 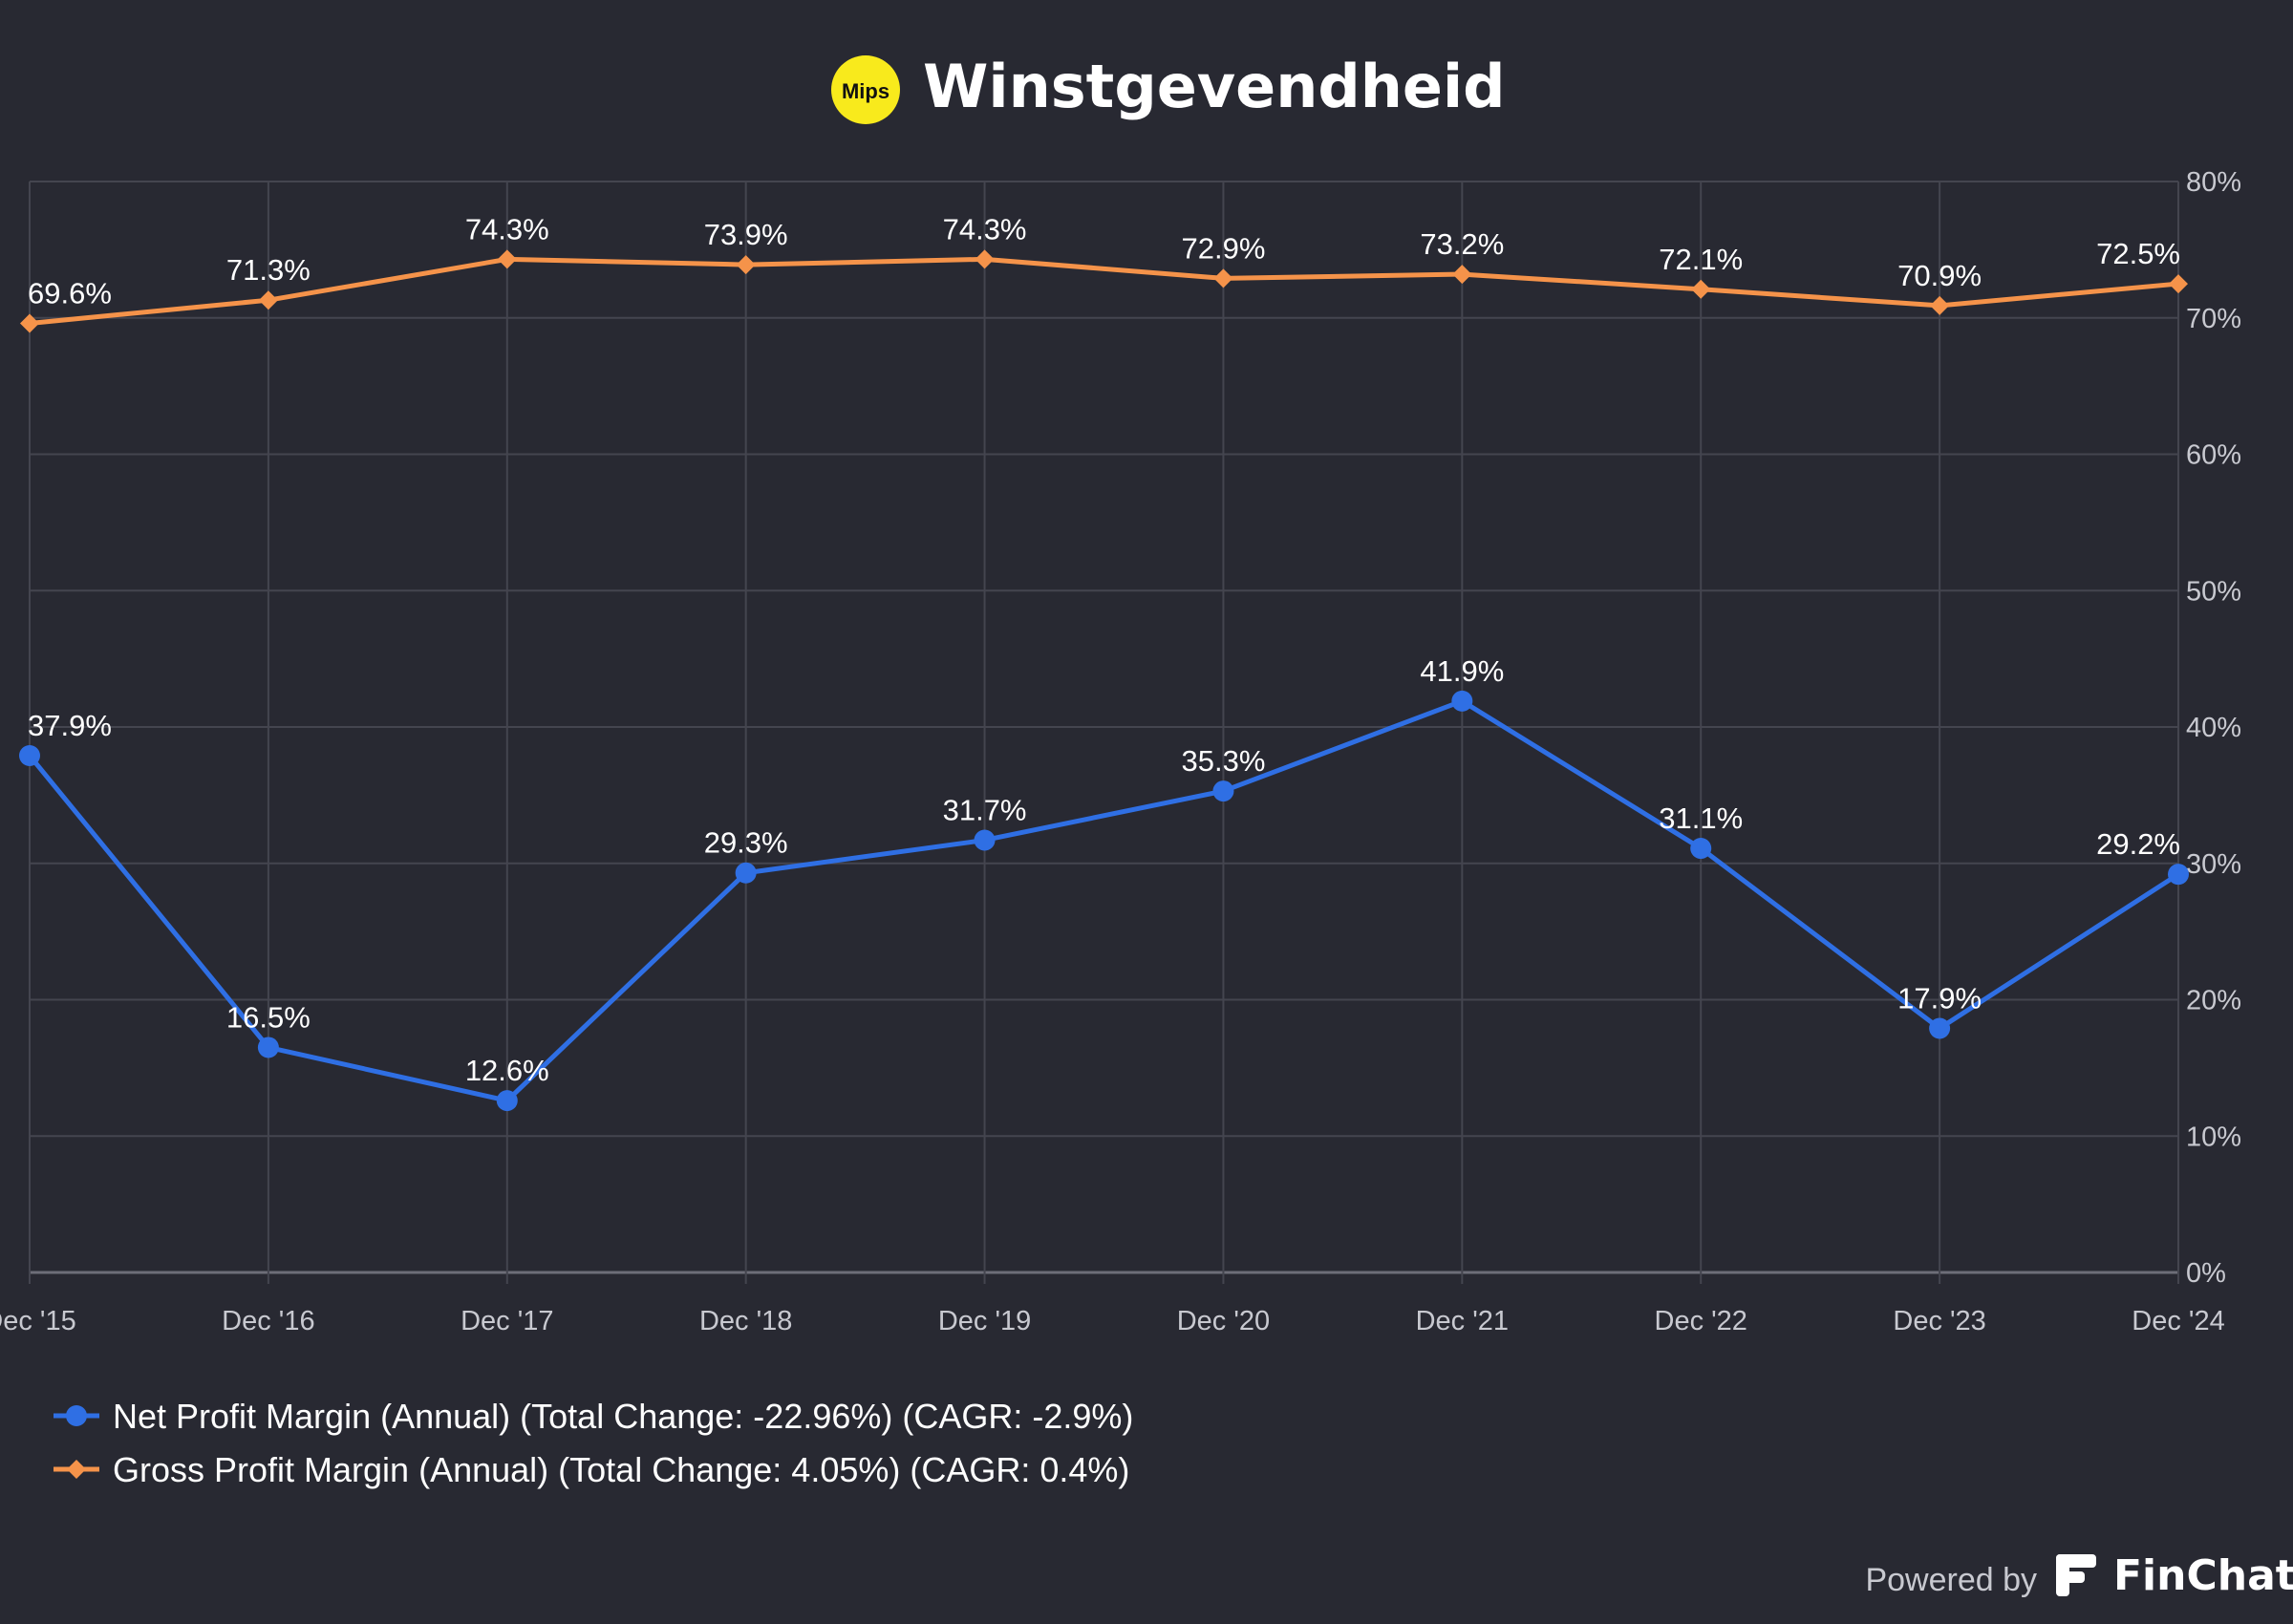 I want to click on y-tick-label: 10%, so click(x=2213, y=1137).